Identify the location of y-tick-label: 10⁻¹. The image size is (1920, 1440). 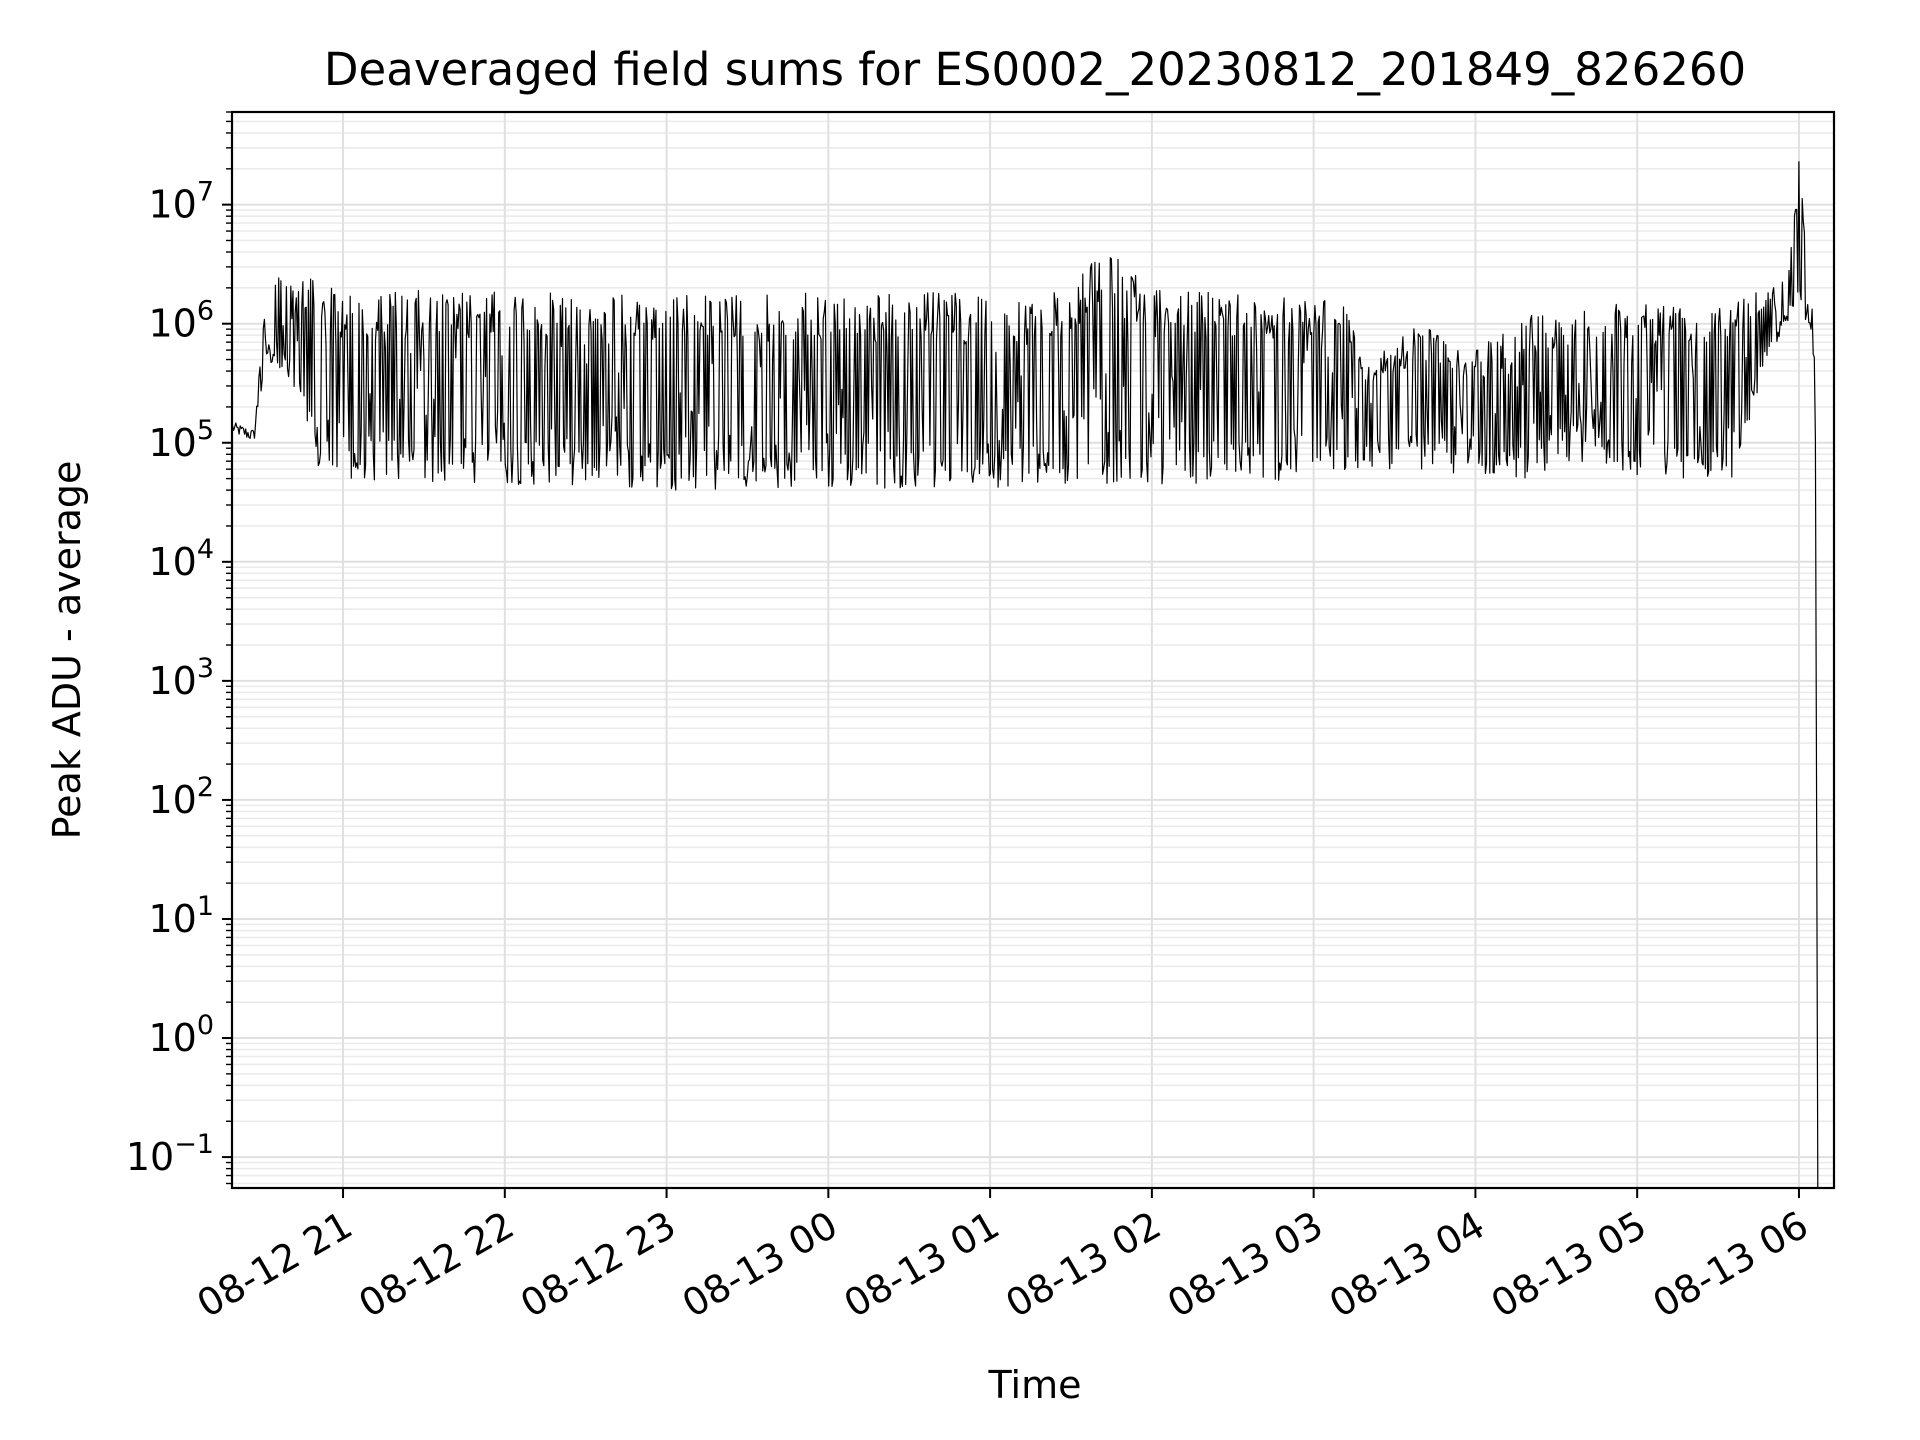
(170, 1154).